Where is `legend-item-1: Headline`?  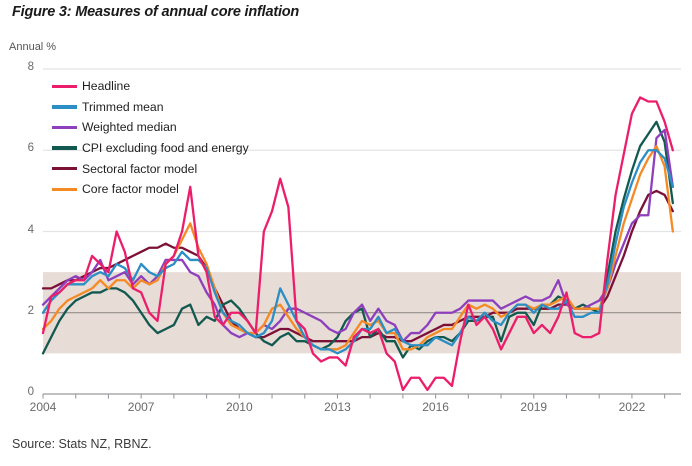
legend-item-1: Headline is located at coordinates (150, 86).